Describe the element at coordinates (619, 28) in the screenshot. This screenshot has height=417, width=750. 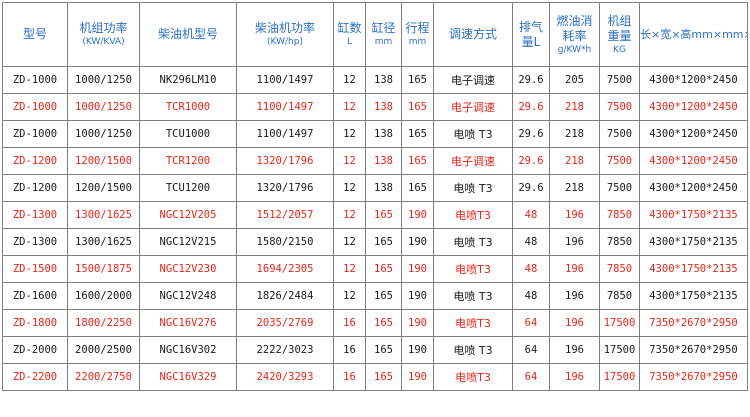
I see `header-weight-label: 机组 重量` at that location.